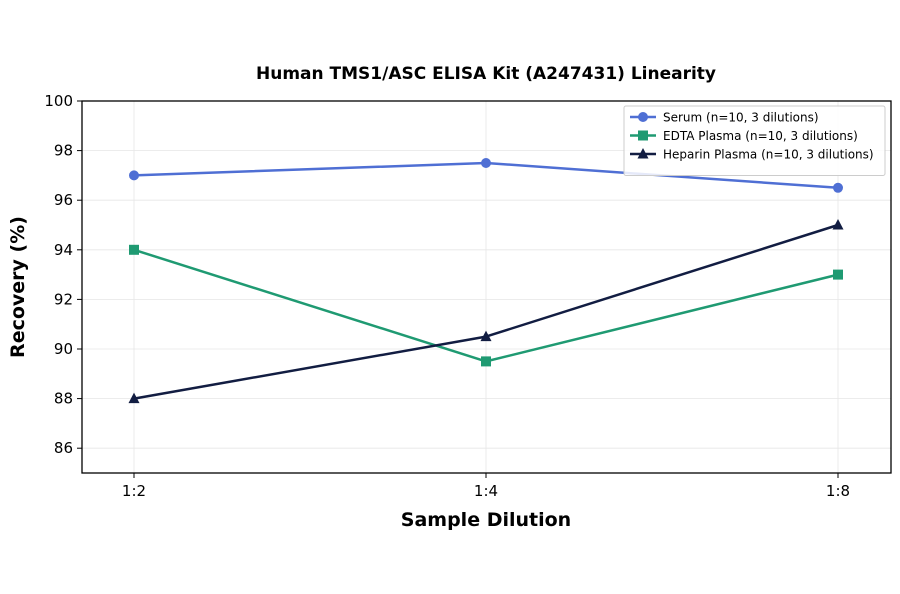 Image resolution: width=900 pixels, height=594 pixels. What do you see at coordinates (58, 101) in the screenshot?
I see `y-tick-label: 100` at bounding box center [58, 101].